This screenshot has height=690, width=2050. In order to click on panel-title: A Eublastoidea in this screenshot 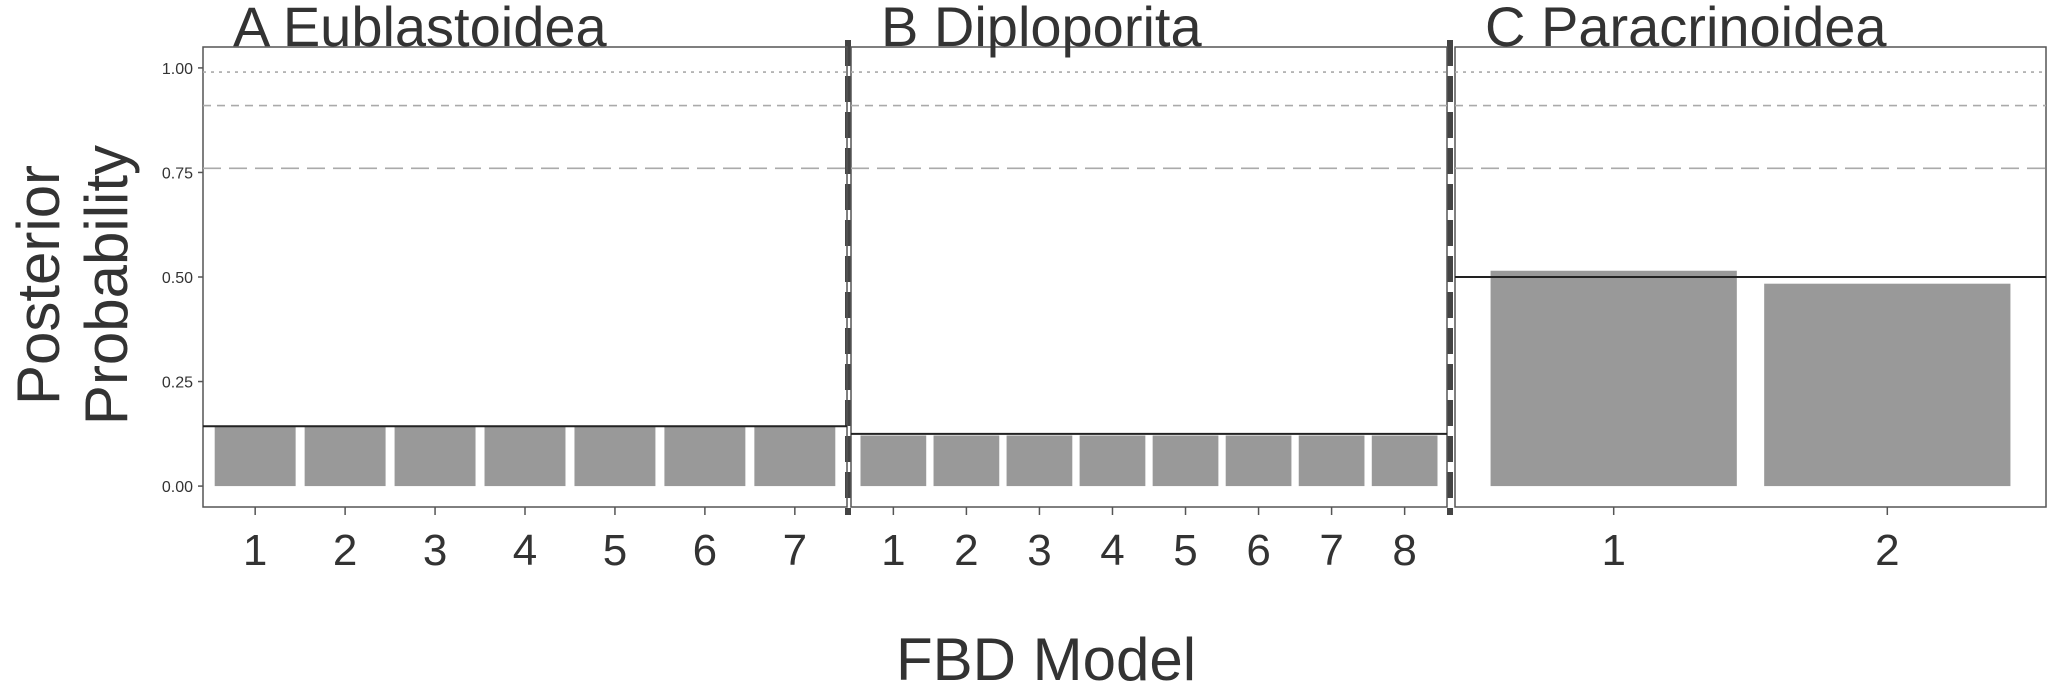, I will do `click(420, 29)`.